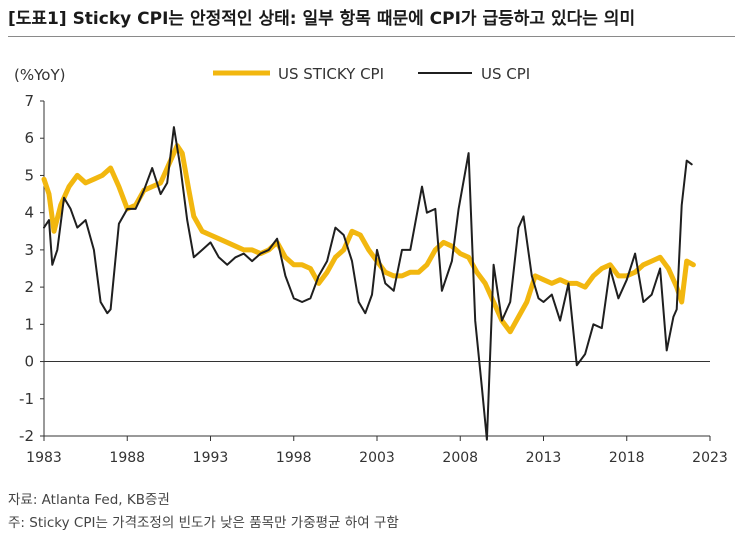  What do you see at coordinates (26, 399) in the screenshot?
I see `y-tick-label: -1` at bounding box center [26, 399].